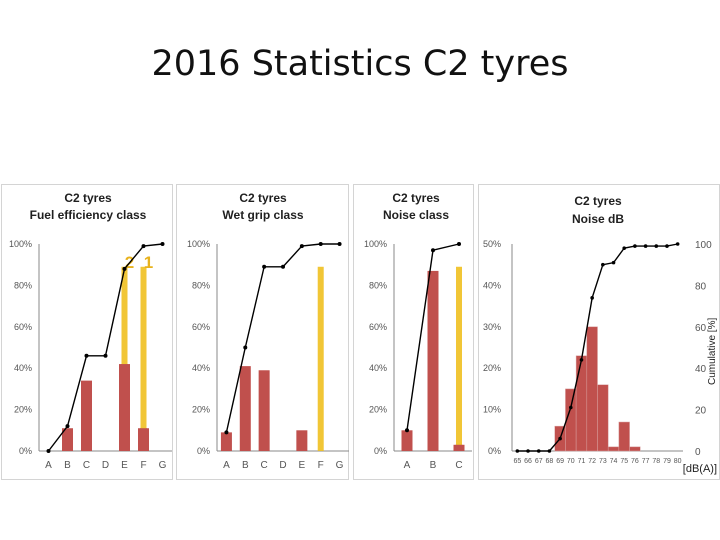 The width and height of the screenshot is (720, 540). What do you see at coordinates (560, 461) in the screenshot?
I see `x-tick-label: 69` at bounding box center [560, 461].